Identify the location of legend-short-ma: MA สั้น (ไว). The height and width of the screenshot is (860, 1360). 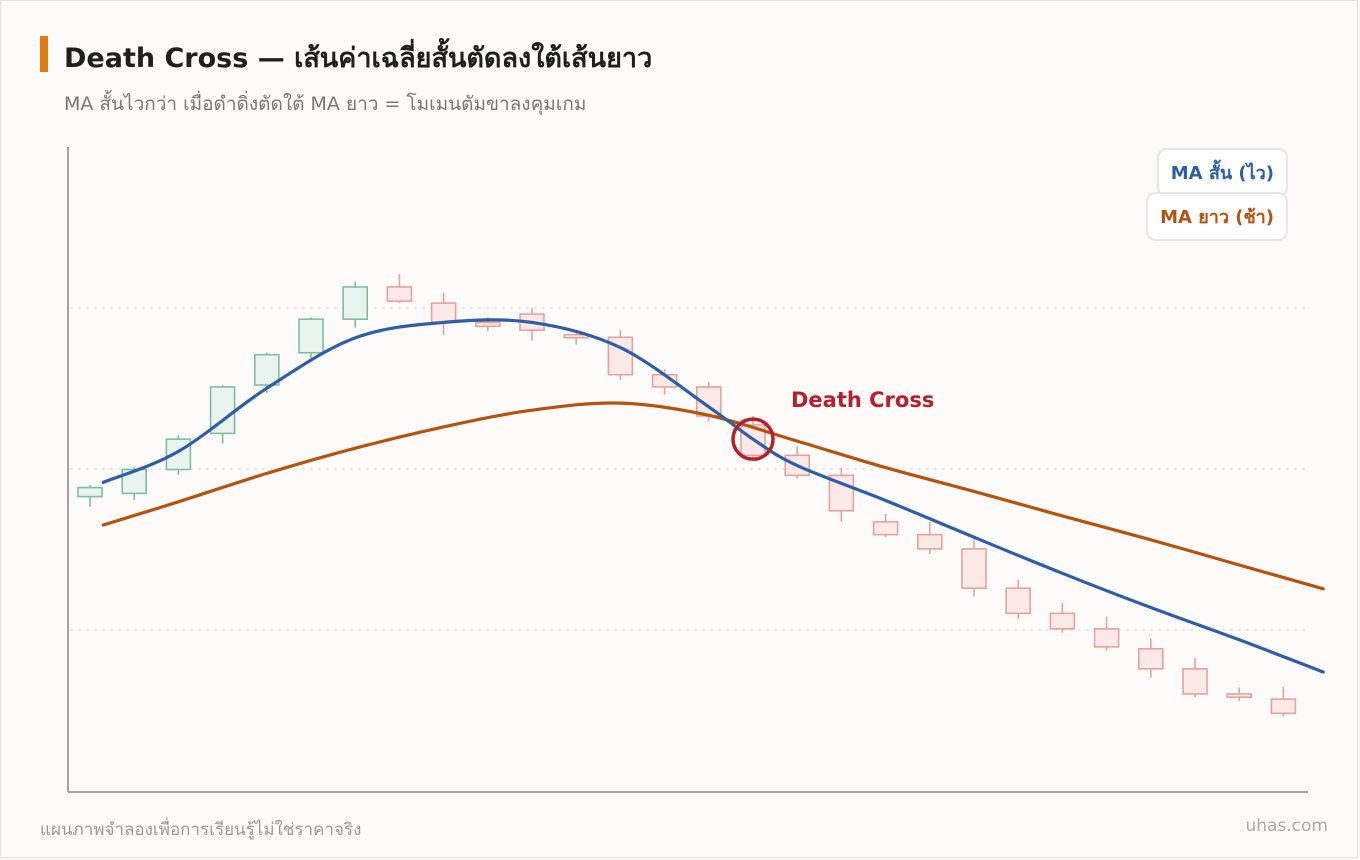
(1222, 172).